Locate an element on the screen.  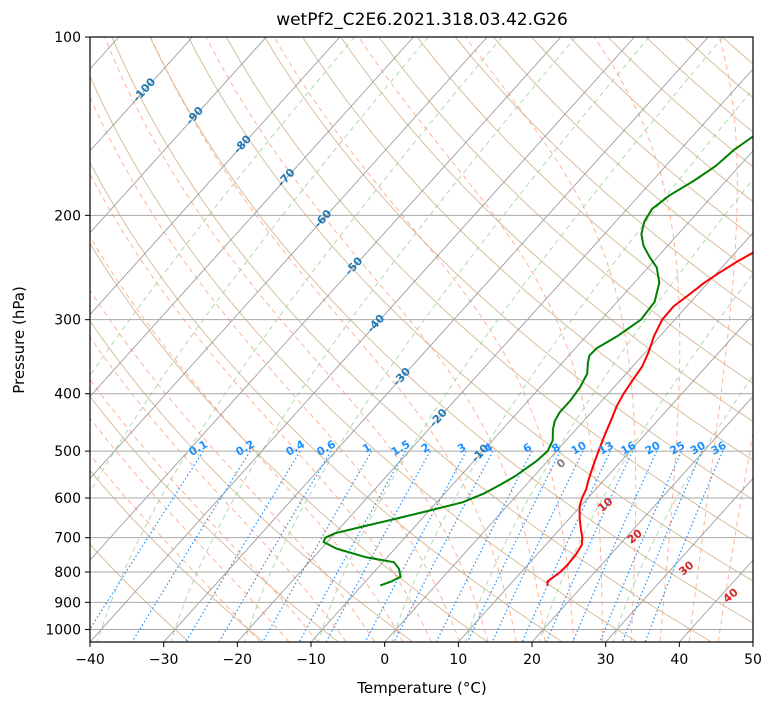
y-axis-title: Pressure (hPa) is located at coordinates (19, 340).